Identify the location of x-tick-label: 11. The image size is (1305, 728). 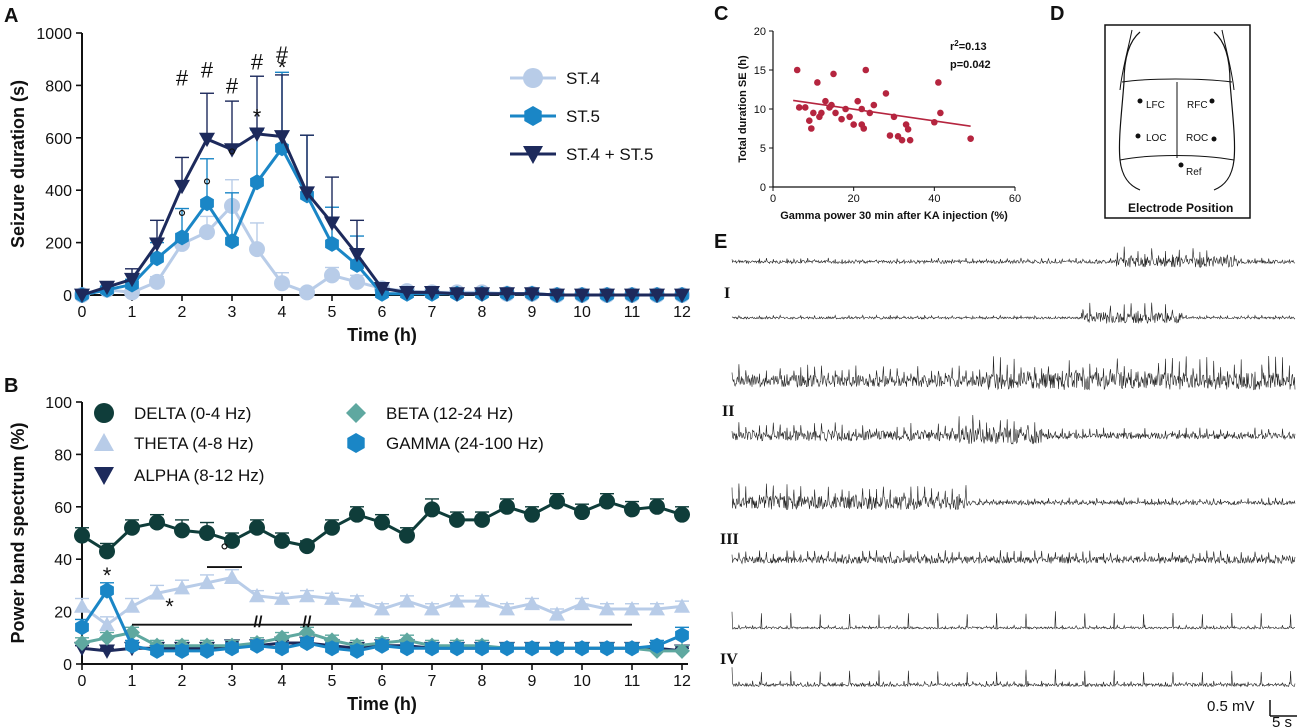
(632, 681).